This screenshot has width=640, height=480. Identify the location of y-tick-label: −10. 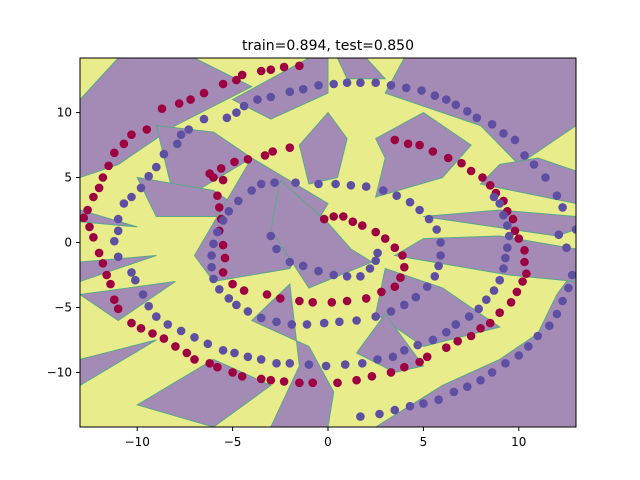
(59, 372).